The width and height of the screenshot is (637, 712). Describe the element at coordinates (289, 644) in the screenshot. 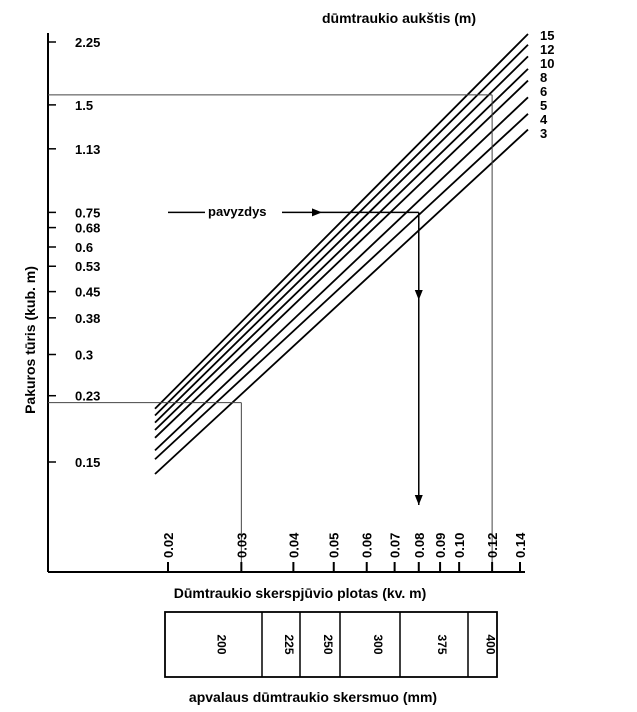

I see `diameter-cell: 225` at that location.